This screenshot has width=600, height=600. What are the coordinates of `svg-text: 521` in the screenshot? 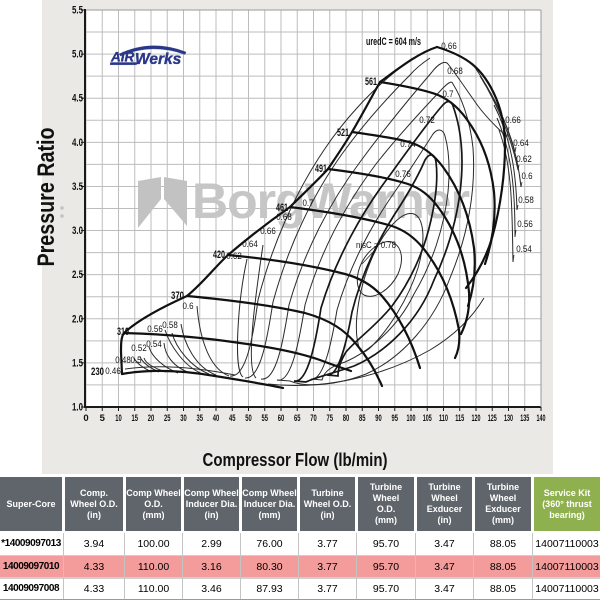 It's located at (343, 133).